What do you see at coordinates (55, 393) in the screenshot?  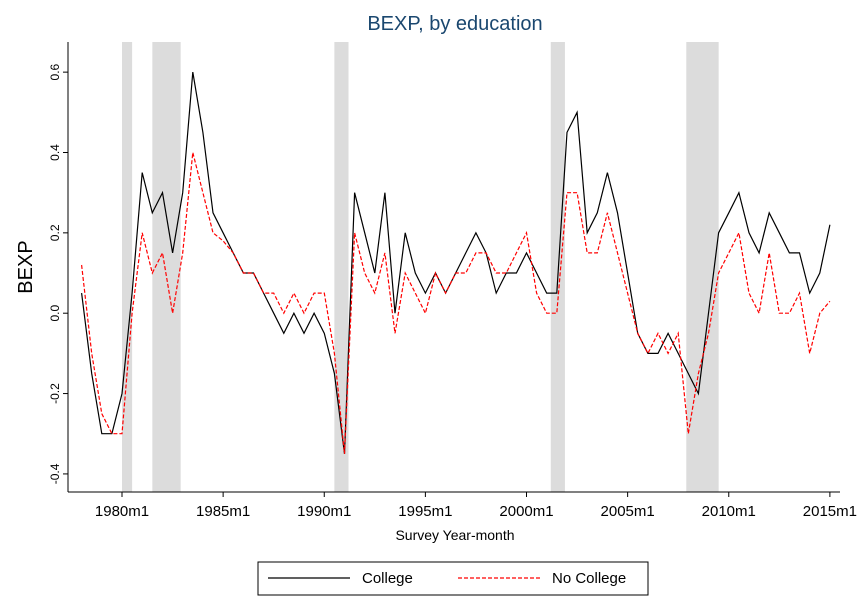 I see `y-tick-label: -0.2` at bounding box center [55, 393].